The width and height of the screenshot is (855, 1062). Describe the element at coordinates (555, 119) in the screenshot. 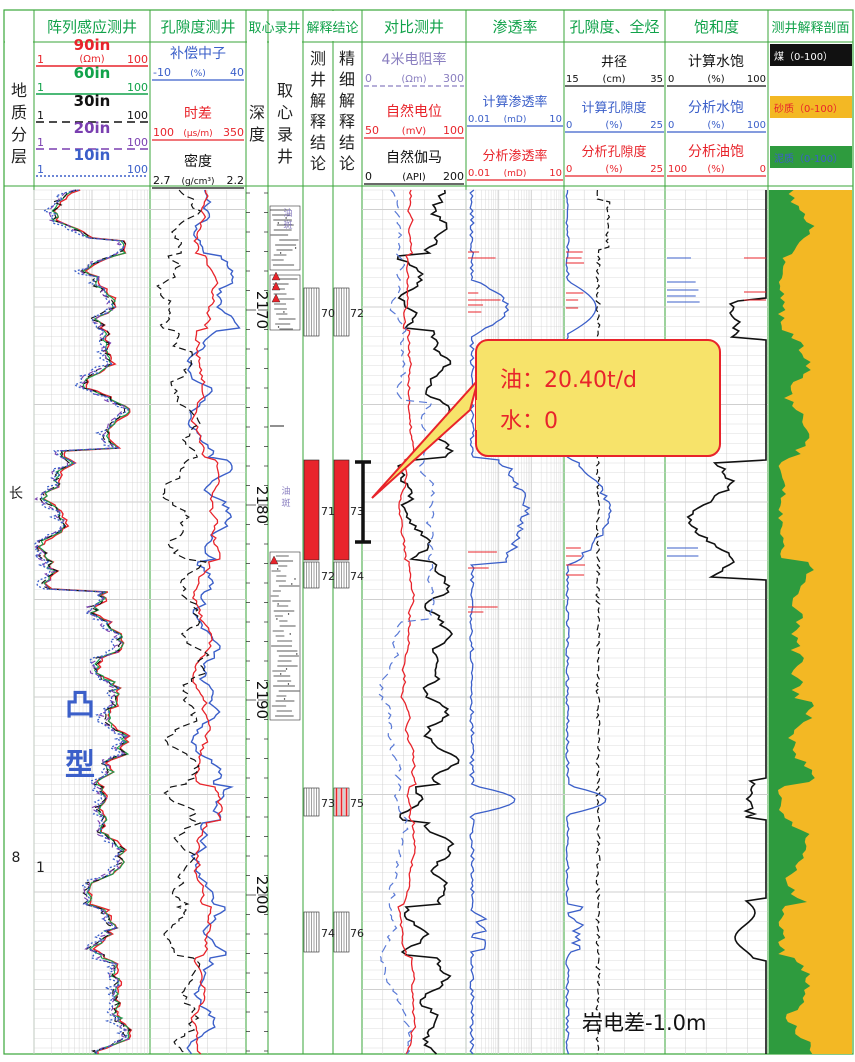

I see `perm-scale-max: 10` at that location.